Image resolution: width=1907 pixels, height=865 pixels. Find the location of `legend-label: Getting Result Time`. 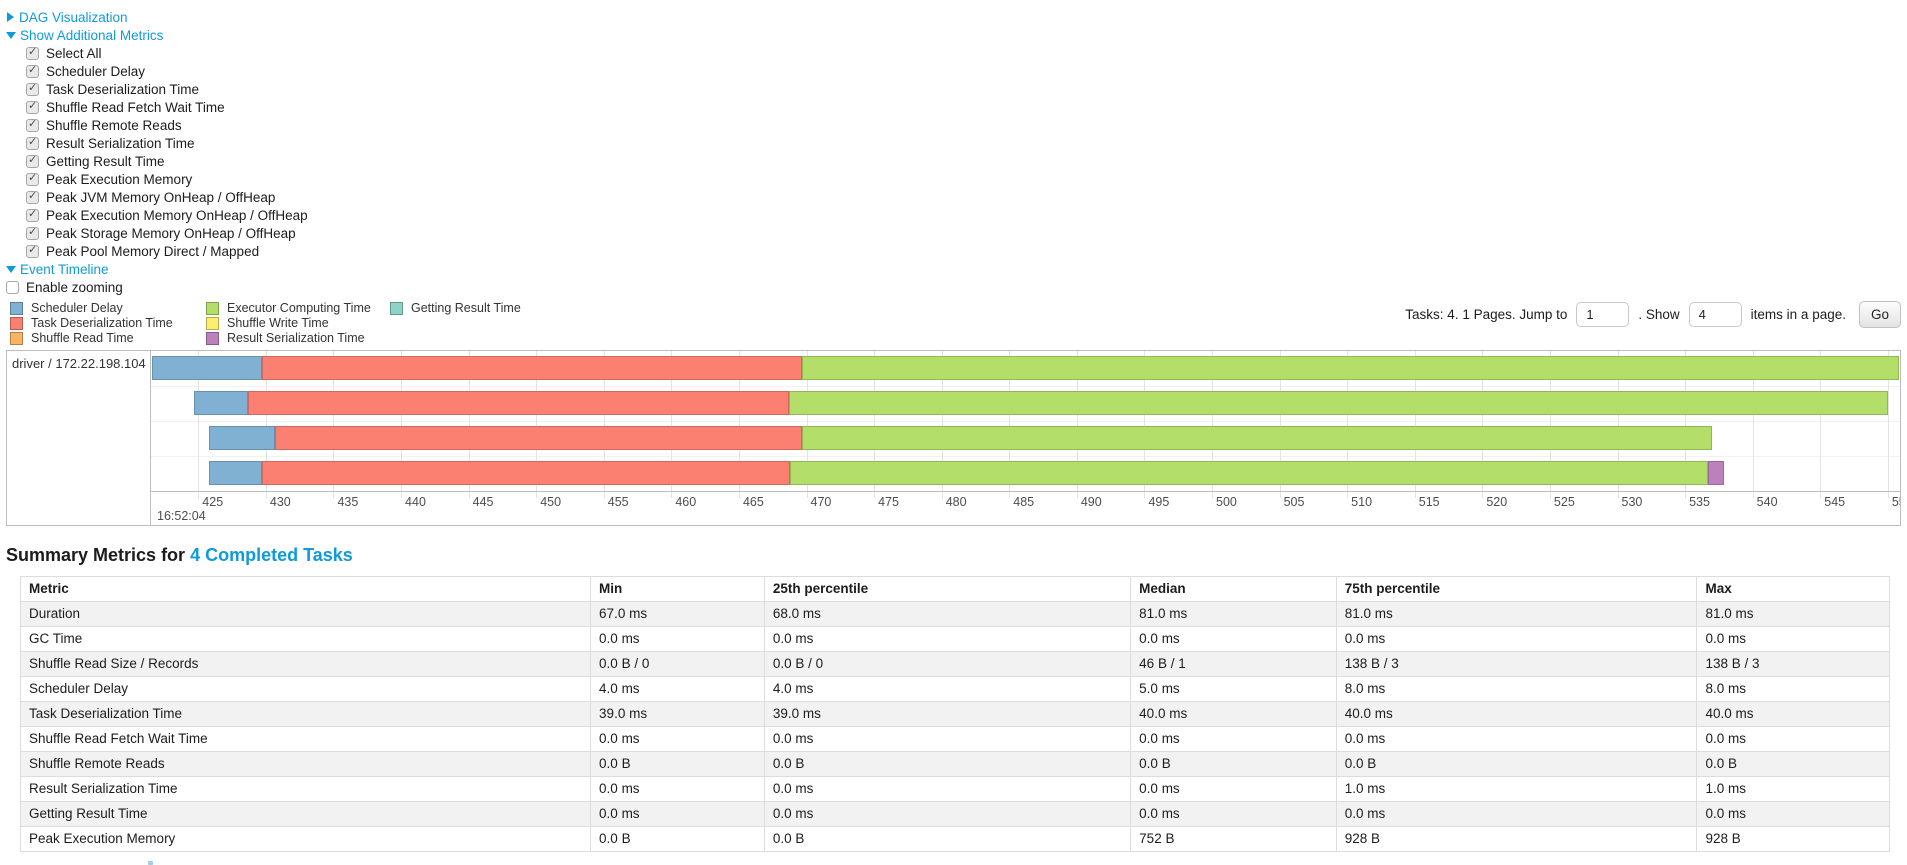

legend-label: Getting Result Time is located at coordinates (466, 308).